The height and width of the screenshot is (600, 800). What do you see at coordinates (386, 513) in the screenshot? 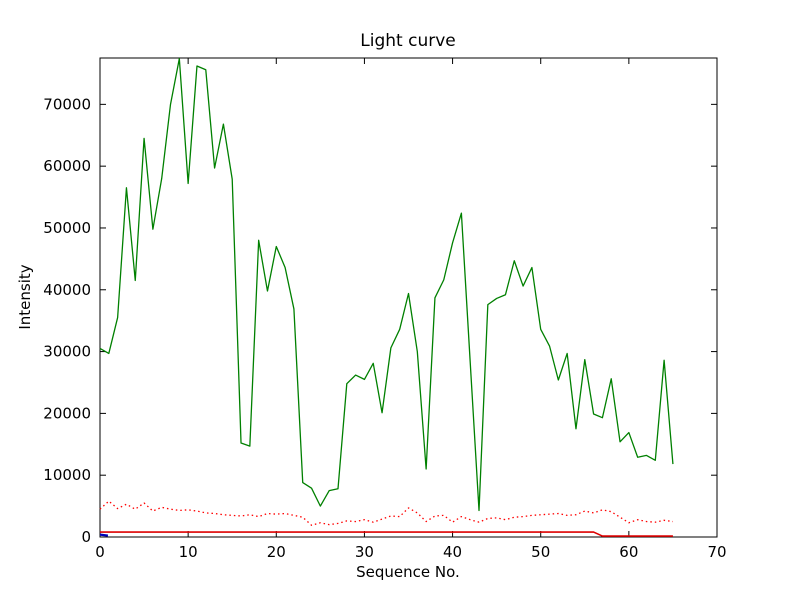
I see `series-background-dotted-curve` at bounding box center [386, 513].